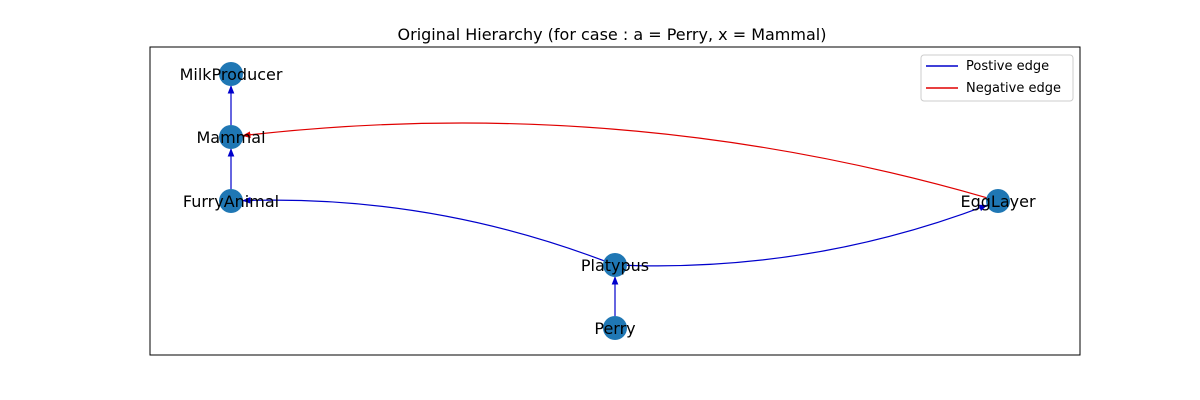 The image size is (1200, 400). I want to click on node-label-mammal: Mammal, so click(230, 137).